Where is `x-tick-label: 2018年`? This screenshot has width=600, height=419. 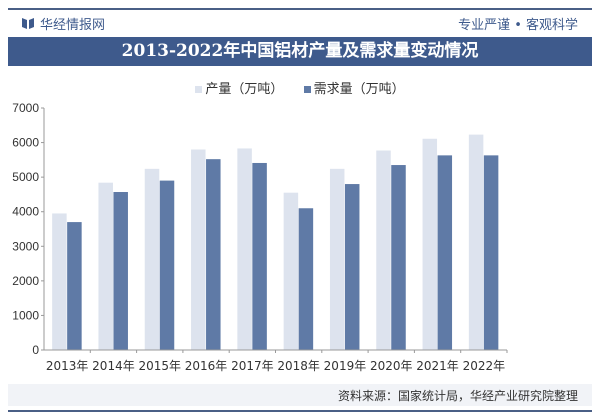
x-tick-label: 2018年 is located at coordinates (298, 366).